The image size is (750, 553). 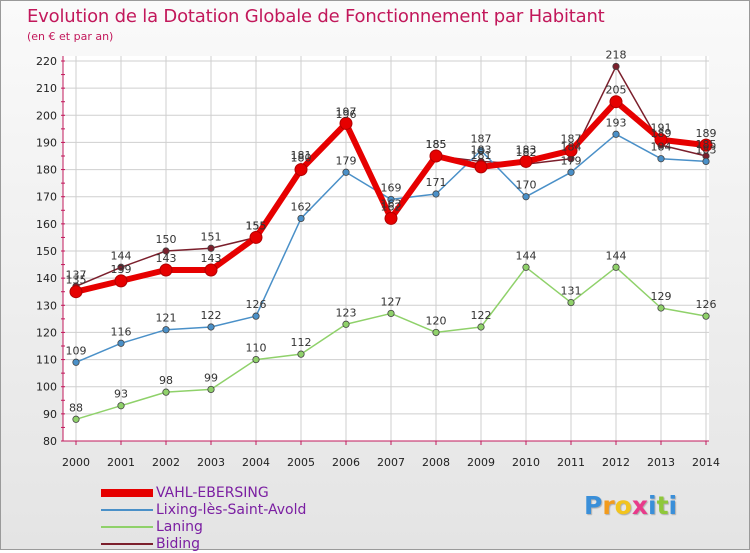 I want to click on y-tick-label: 210, so click(x=46, y=88).